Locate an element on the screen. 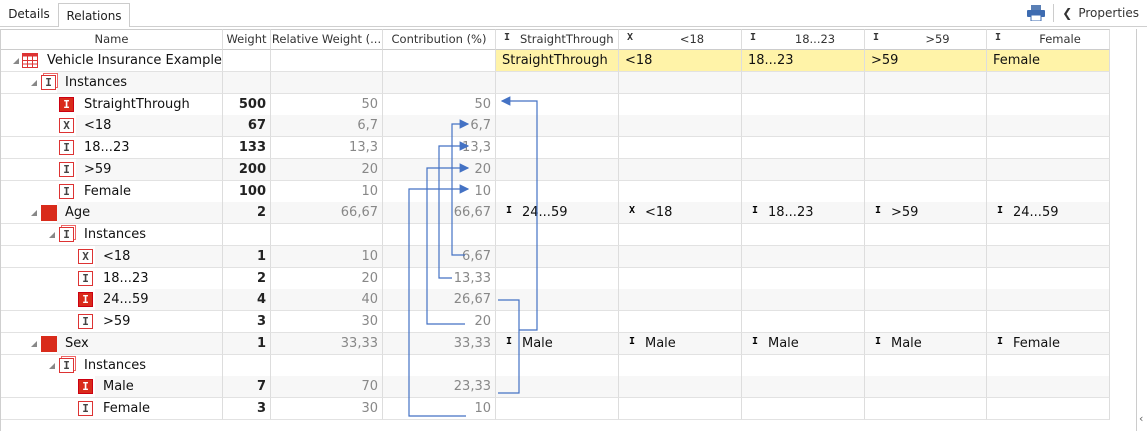 This screenshot has height=431, width=1147. instance-cell: StraightThrough is located at coordinates (557, 61).